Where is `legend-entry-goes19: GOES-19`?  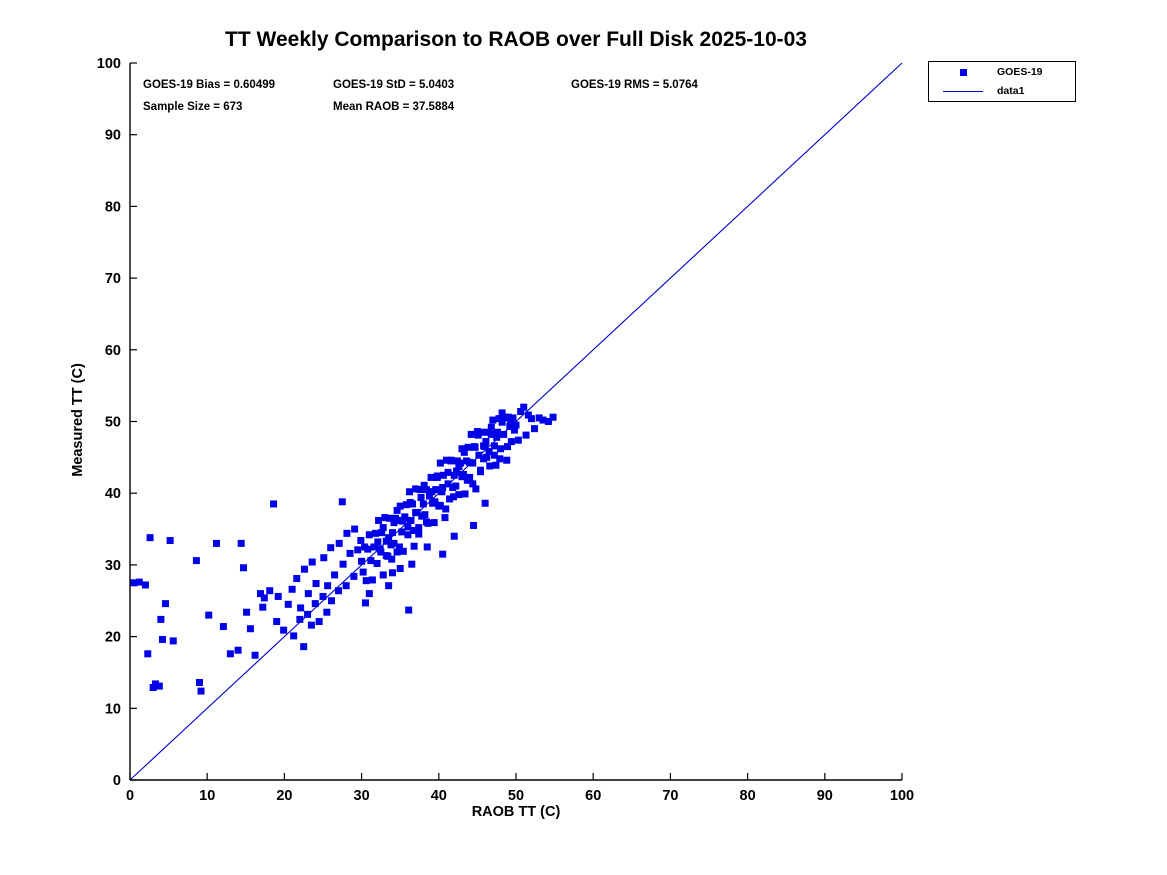 legend-entry-goes19: GOES-19 is located at coordinates (1002, 72).